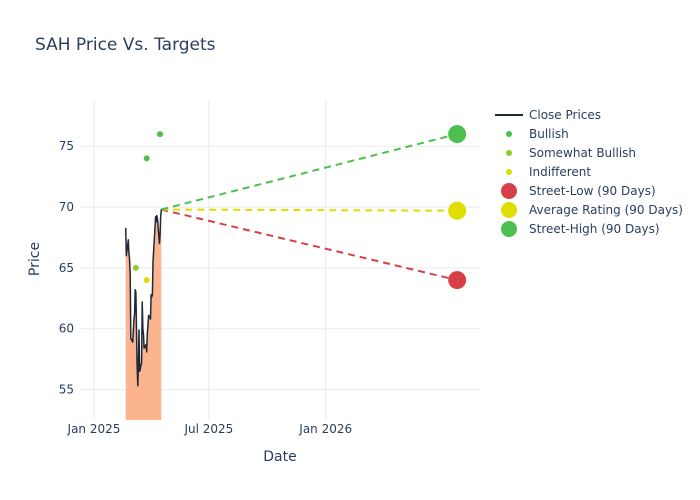  What do you see at coordinates (309, 245) in the screenshot?
I see `street-low-target-line` at bounding box center [309, 245].